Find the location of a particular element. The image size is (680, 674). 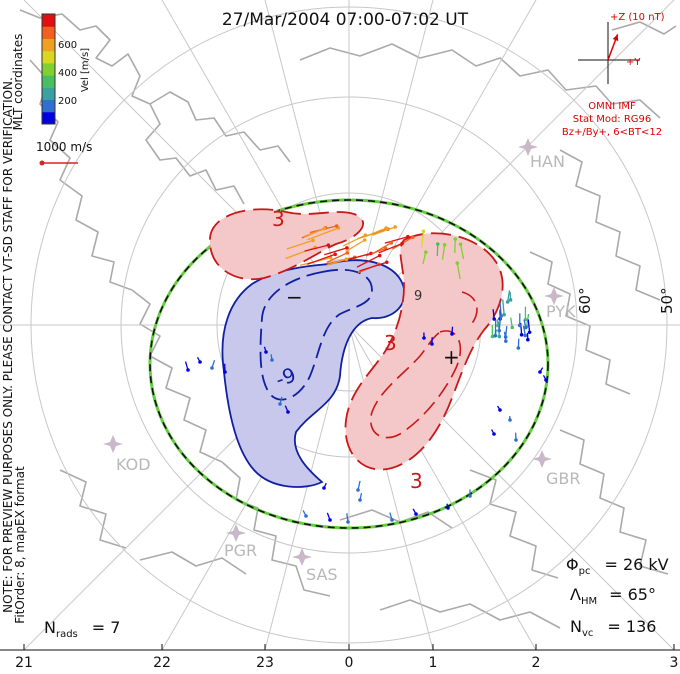

imf-bz-label: +Z (10 nT) is located at coordinates (637, 17).